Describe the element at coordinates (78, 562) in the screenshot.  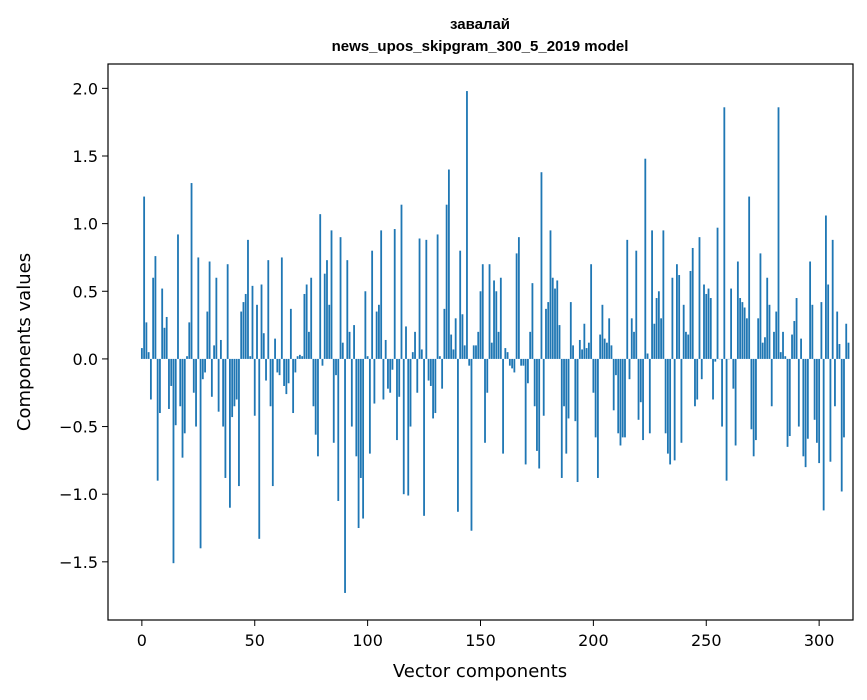
I see `y-tick-label: −1.5` at that location.